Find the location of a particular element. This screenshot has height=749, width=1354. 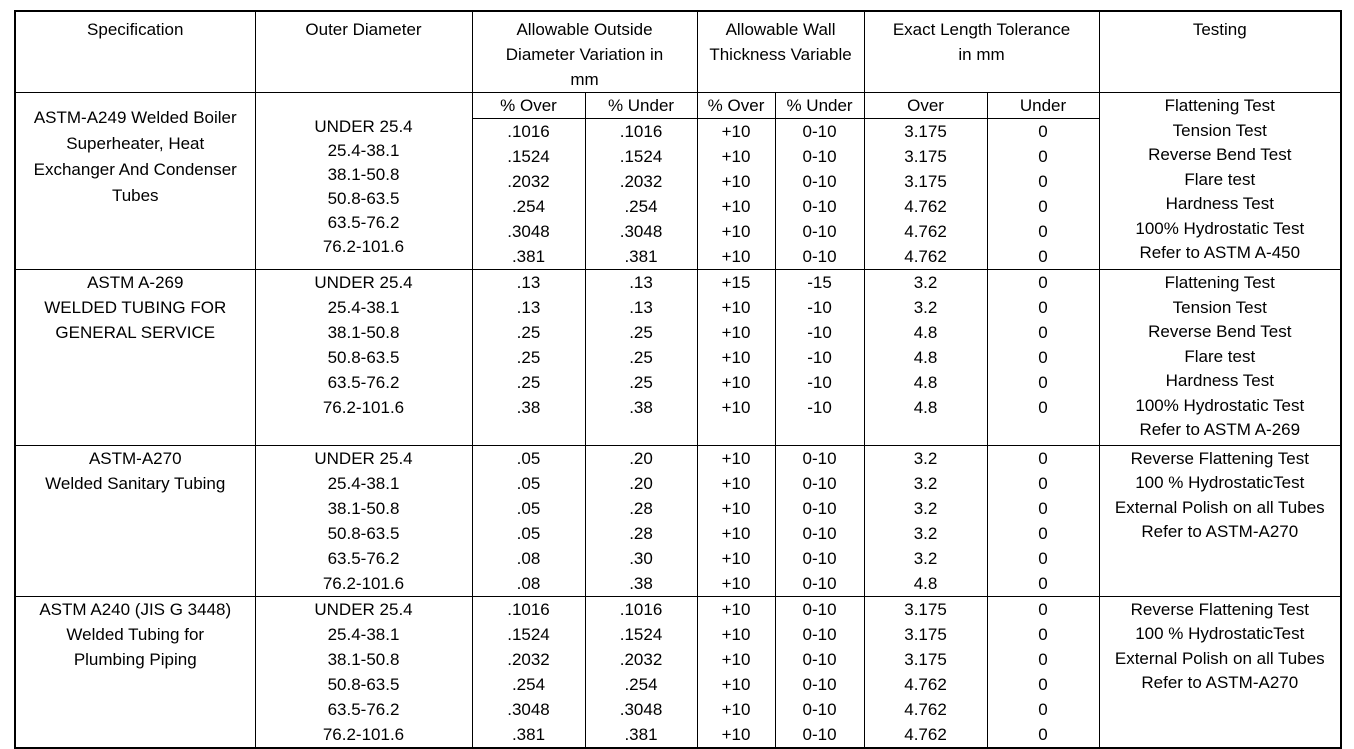

table-row: 50.8-63.5.25.25 +10 -10 4.8 0 is located at coordinates (678, 357).